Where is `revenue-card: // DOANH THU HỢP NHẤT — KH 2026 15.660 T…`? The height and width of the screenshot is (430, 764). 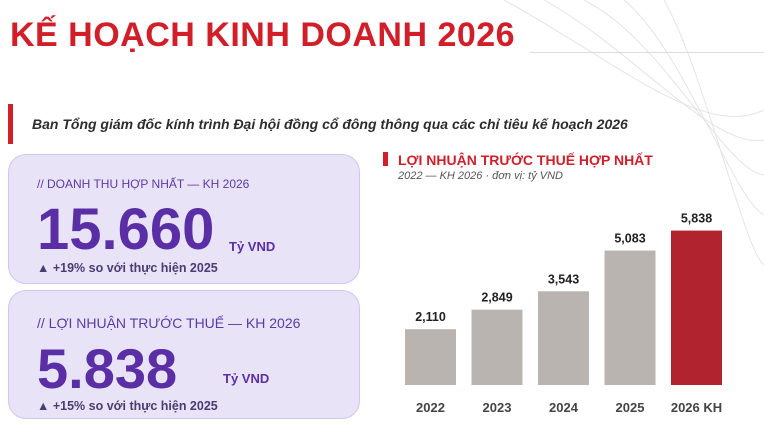
revenue-card: // DOANH THU HỢP NHẤT — KH 2026 15.660 T… is located at coordinates (184, 219).